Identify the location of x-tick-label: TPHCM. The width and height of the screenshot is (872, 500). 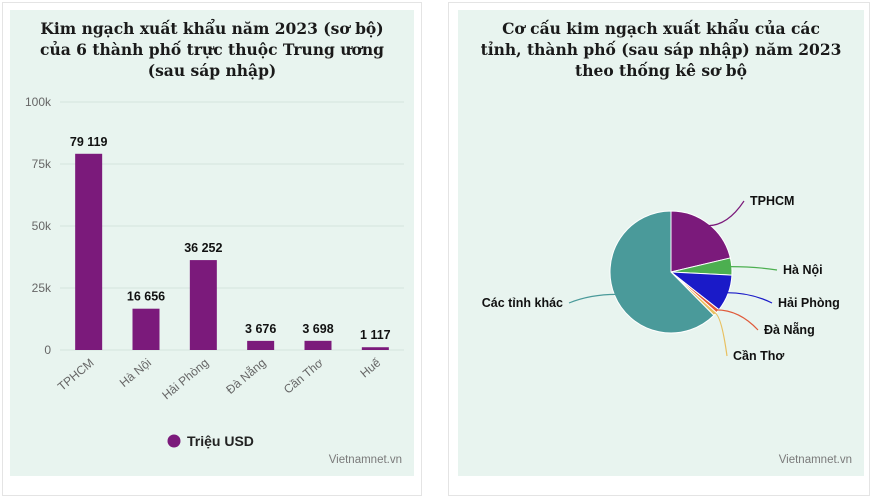
(76, 375).